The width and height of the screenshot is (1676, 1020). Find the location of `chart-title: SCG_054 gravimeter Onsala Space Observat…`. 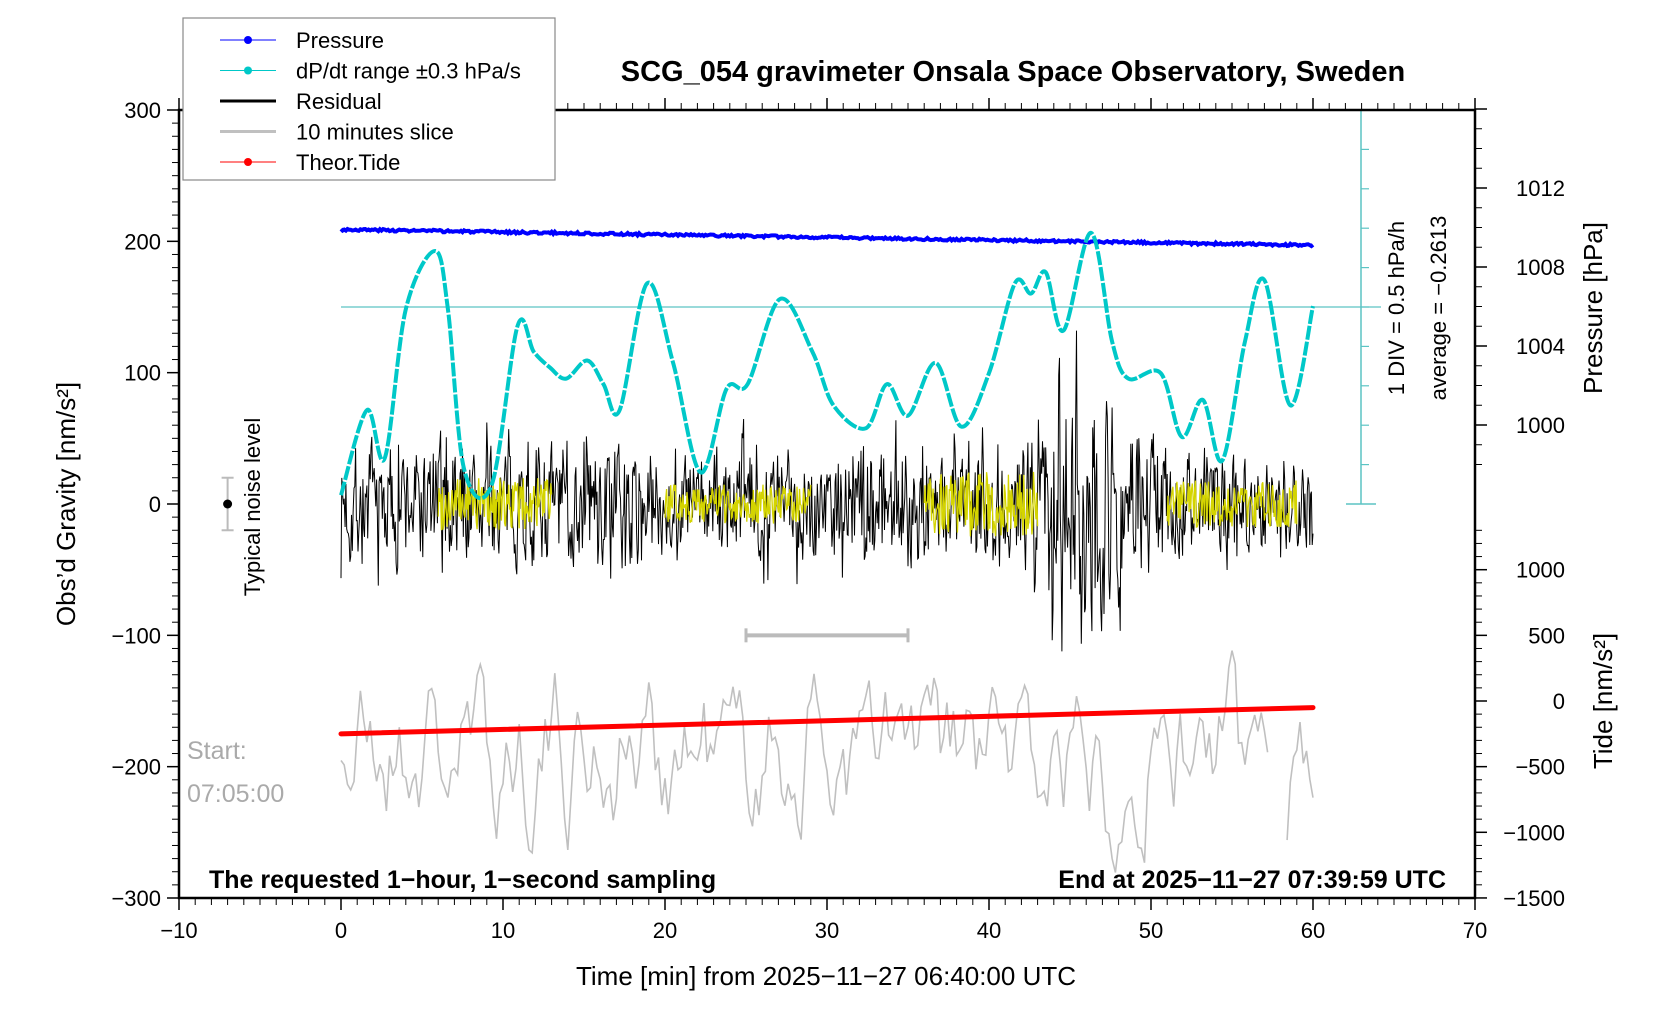

chart-title: SCG_054 gravimeter Onsala Space Observat… is located at coordinates (1013, 72).